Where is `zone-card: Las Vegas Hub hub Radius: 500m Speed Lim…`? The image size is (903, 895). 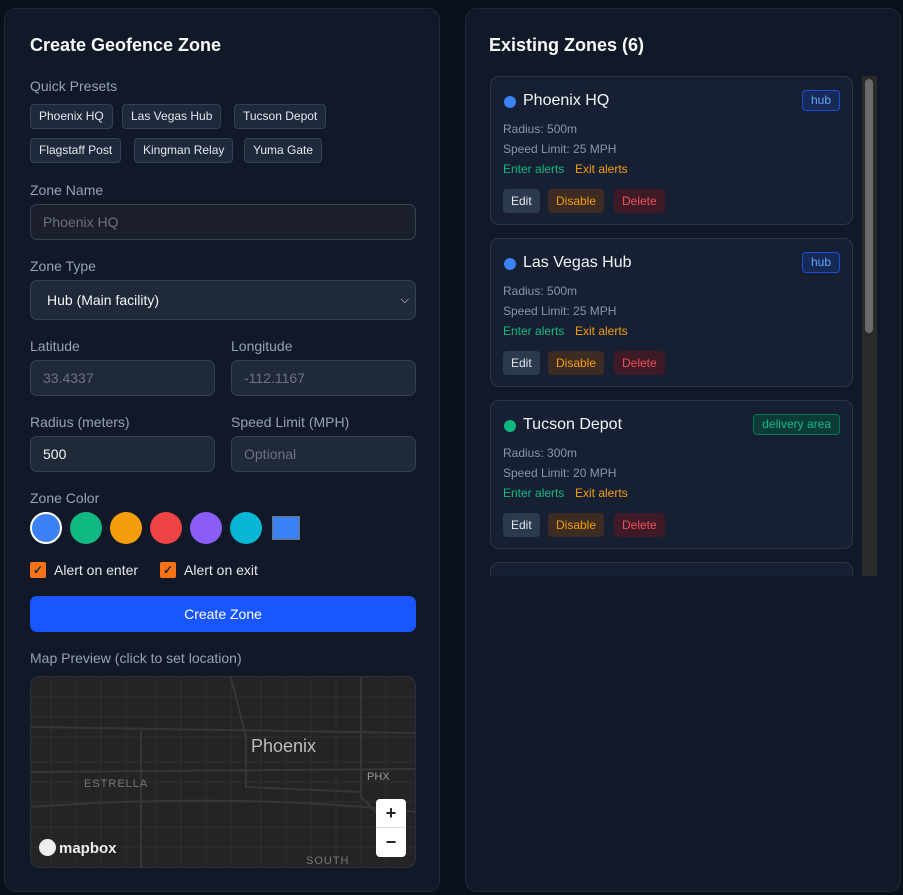
zone-card: Las Vegas Hub hub Radius: 500m Speed Lim… is located at coordinates (671, 312).